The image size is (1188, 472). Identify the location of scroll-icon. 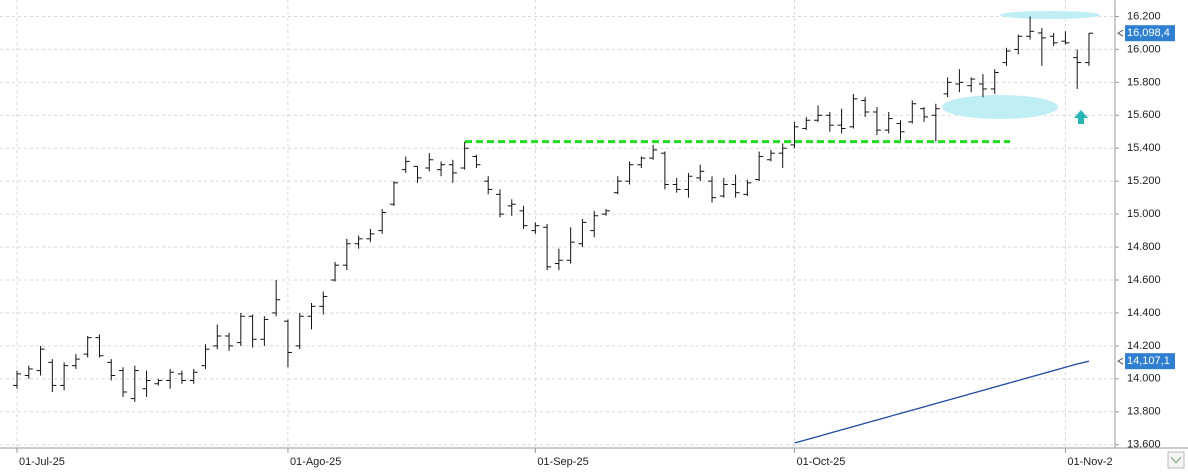
(1176, 460).